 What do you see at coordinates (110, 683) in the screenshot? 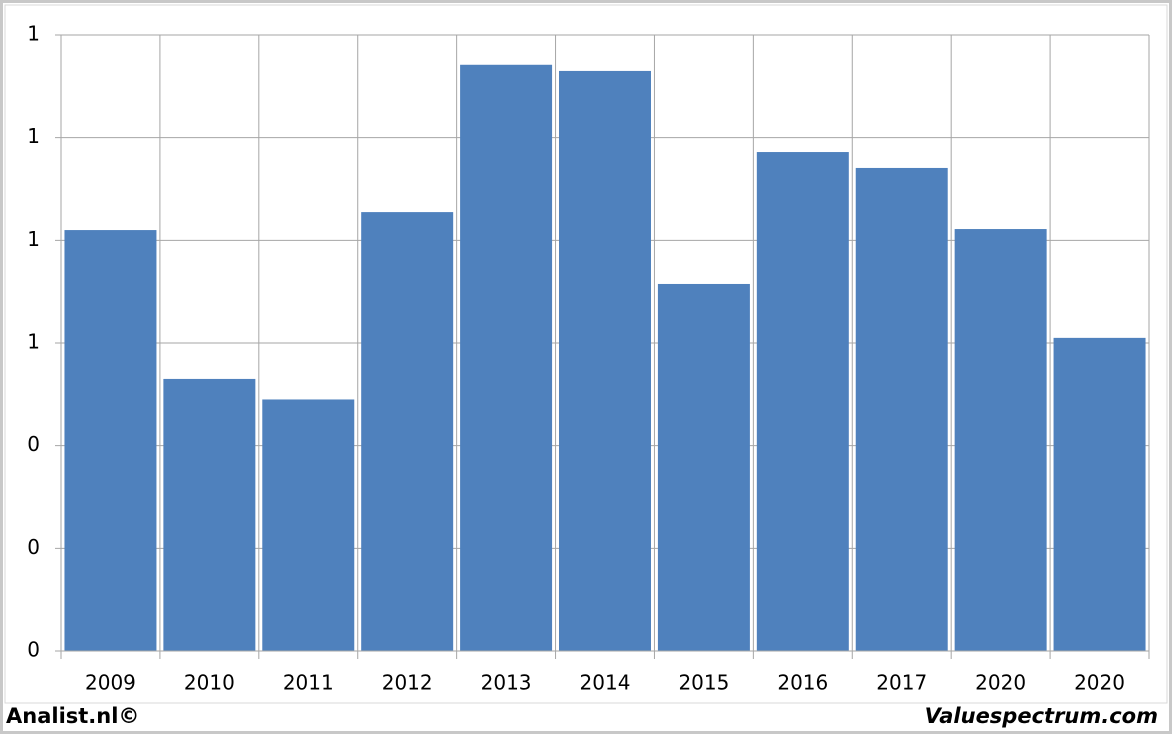
I see `x-tick-label: 2009` at bounding box center [110, 683].